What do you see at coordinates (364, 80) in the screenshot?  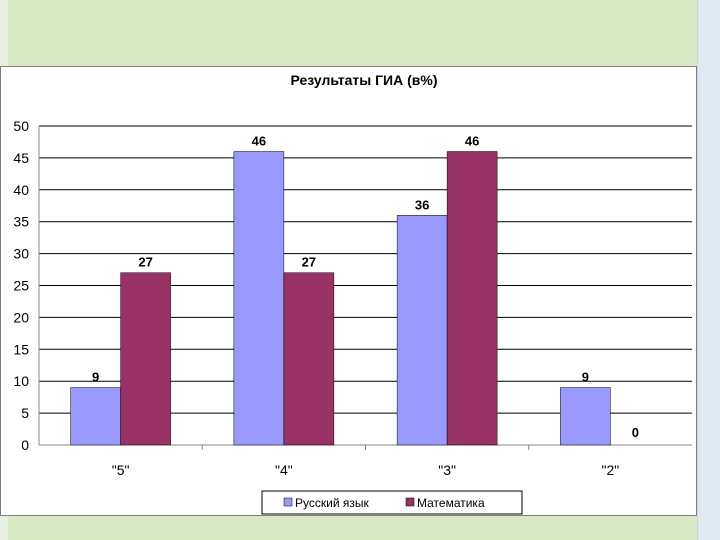 I see `chart-title: Результаты ГИА (в%)` at bounding box center [364, 80].